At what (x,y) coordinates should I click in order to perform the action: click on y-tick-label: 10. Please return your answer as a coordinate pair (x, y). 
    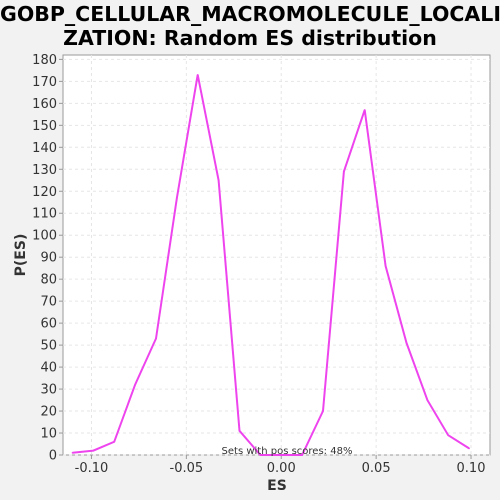
    Looking at the image, I should click on (48, 434).